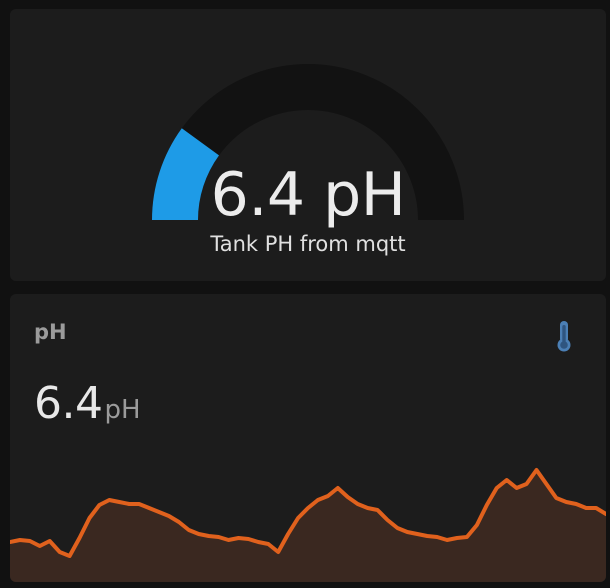  Describe the element at coordinates (308, 195) in the screenshot. I see `gauge-value: 6.4 pH` at that location.